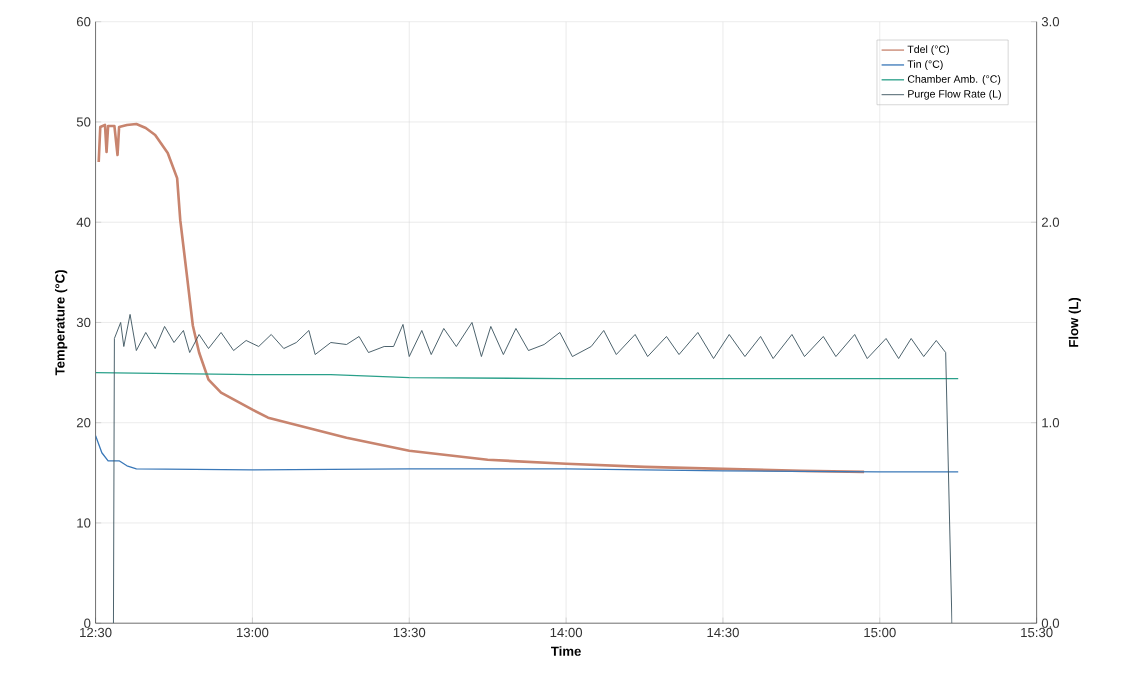 This screenshot has height=697, width=1136. What do you see at coordinates (566, 632) in the screenshot?
I see `x-tick-label: 14:00` at bounding box center [566, 632].